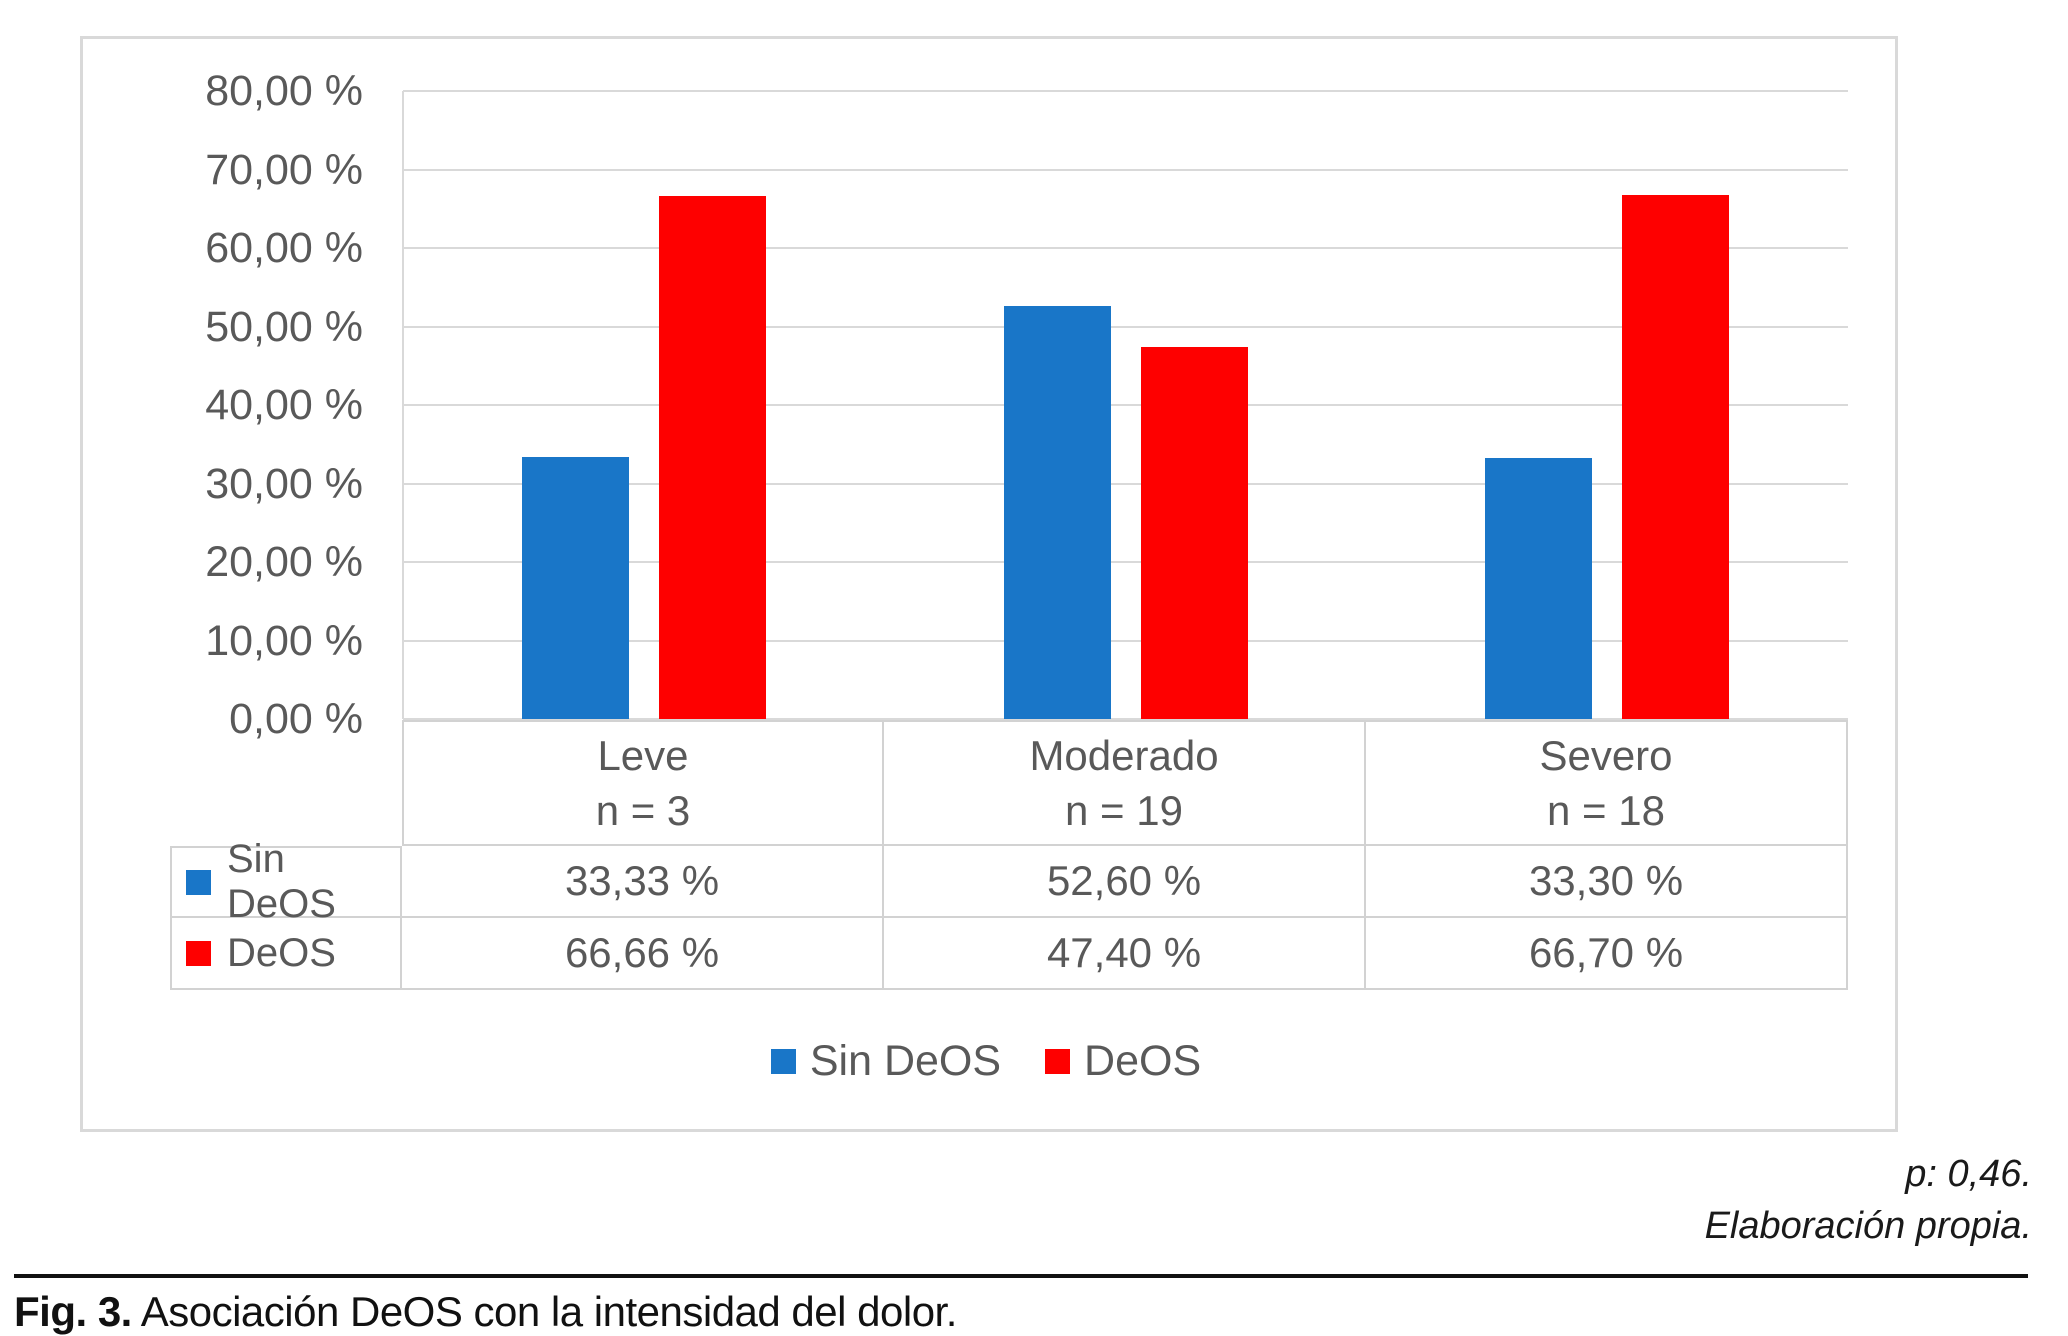  What do you see at coordinates (284, 483) in the screenshot?
I see `y-axis-tick-label: 30,00 %` at bounding box center [284, 483].